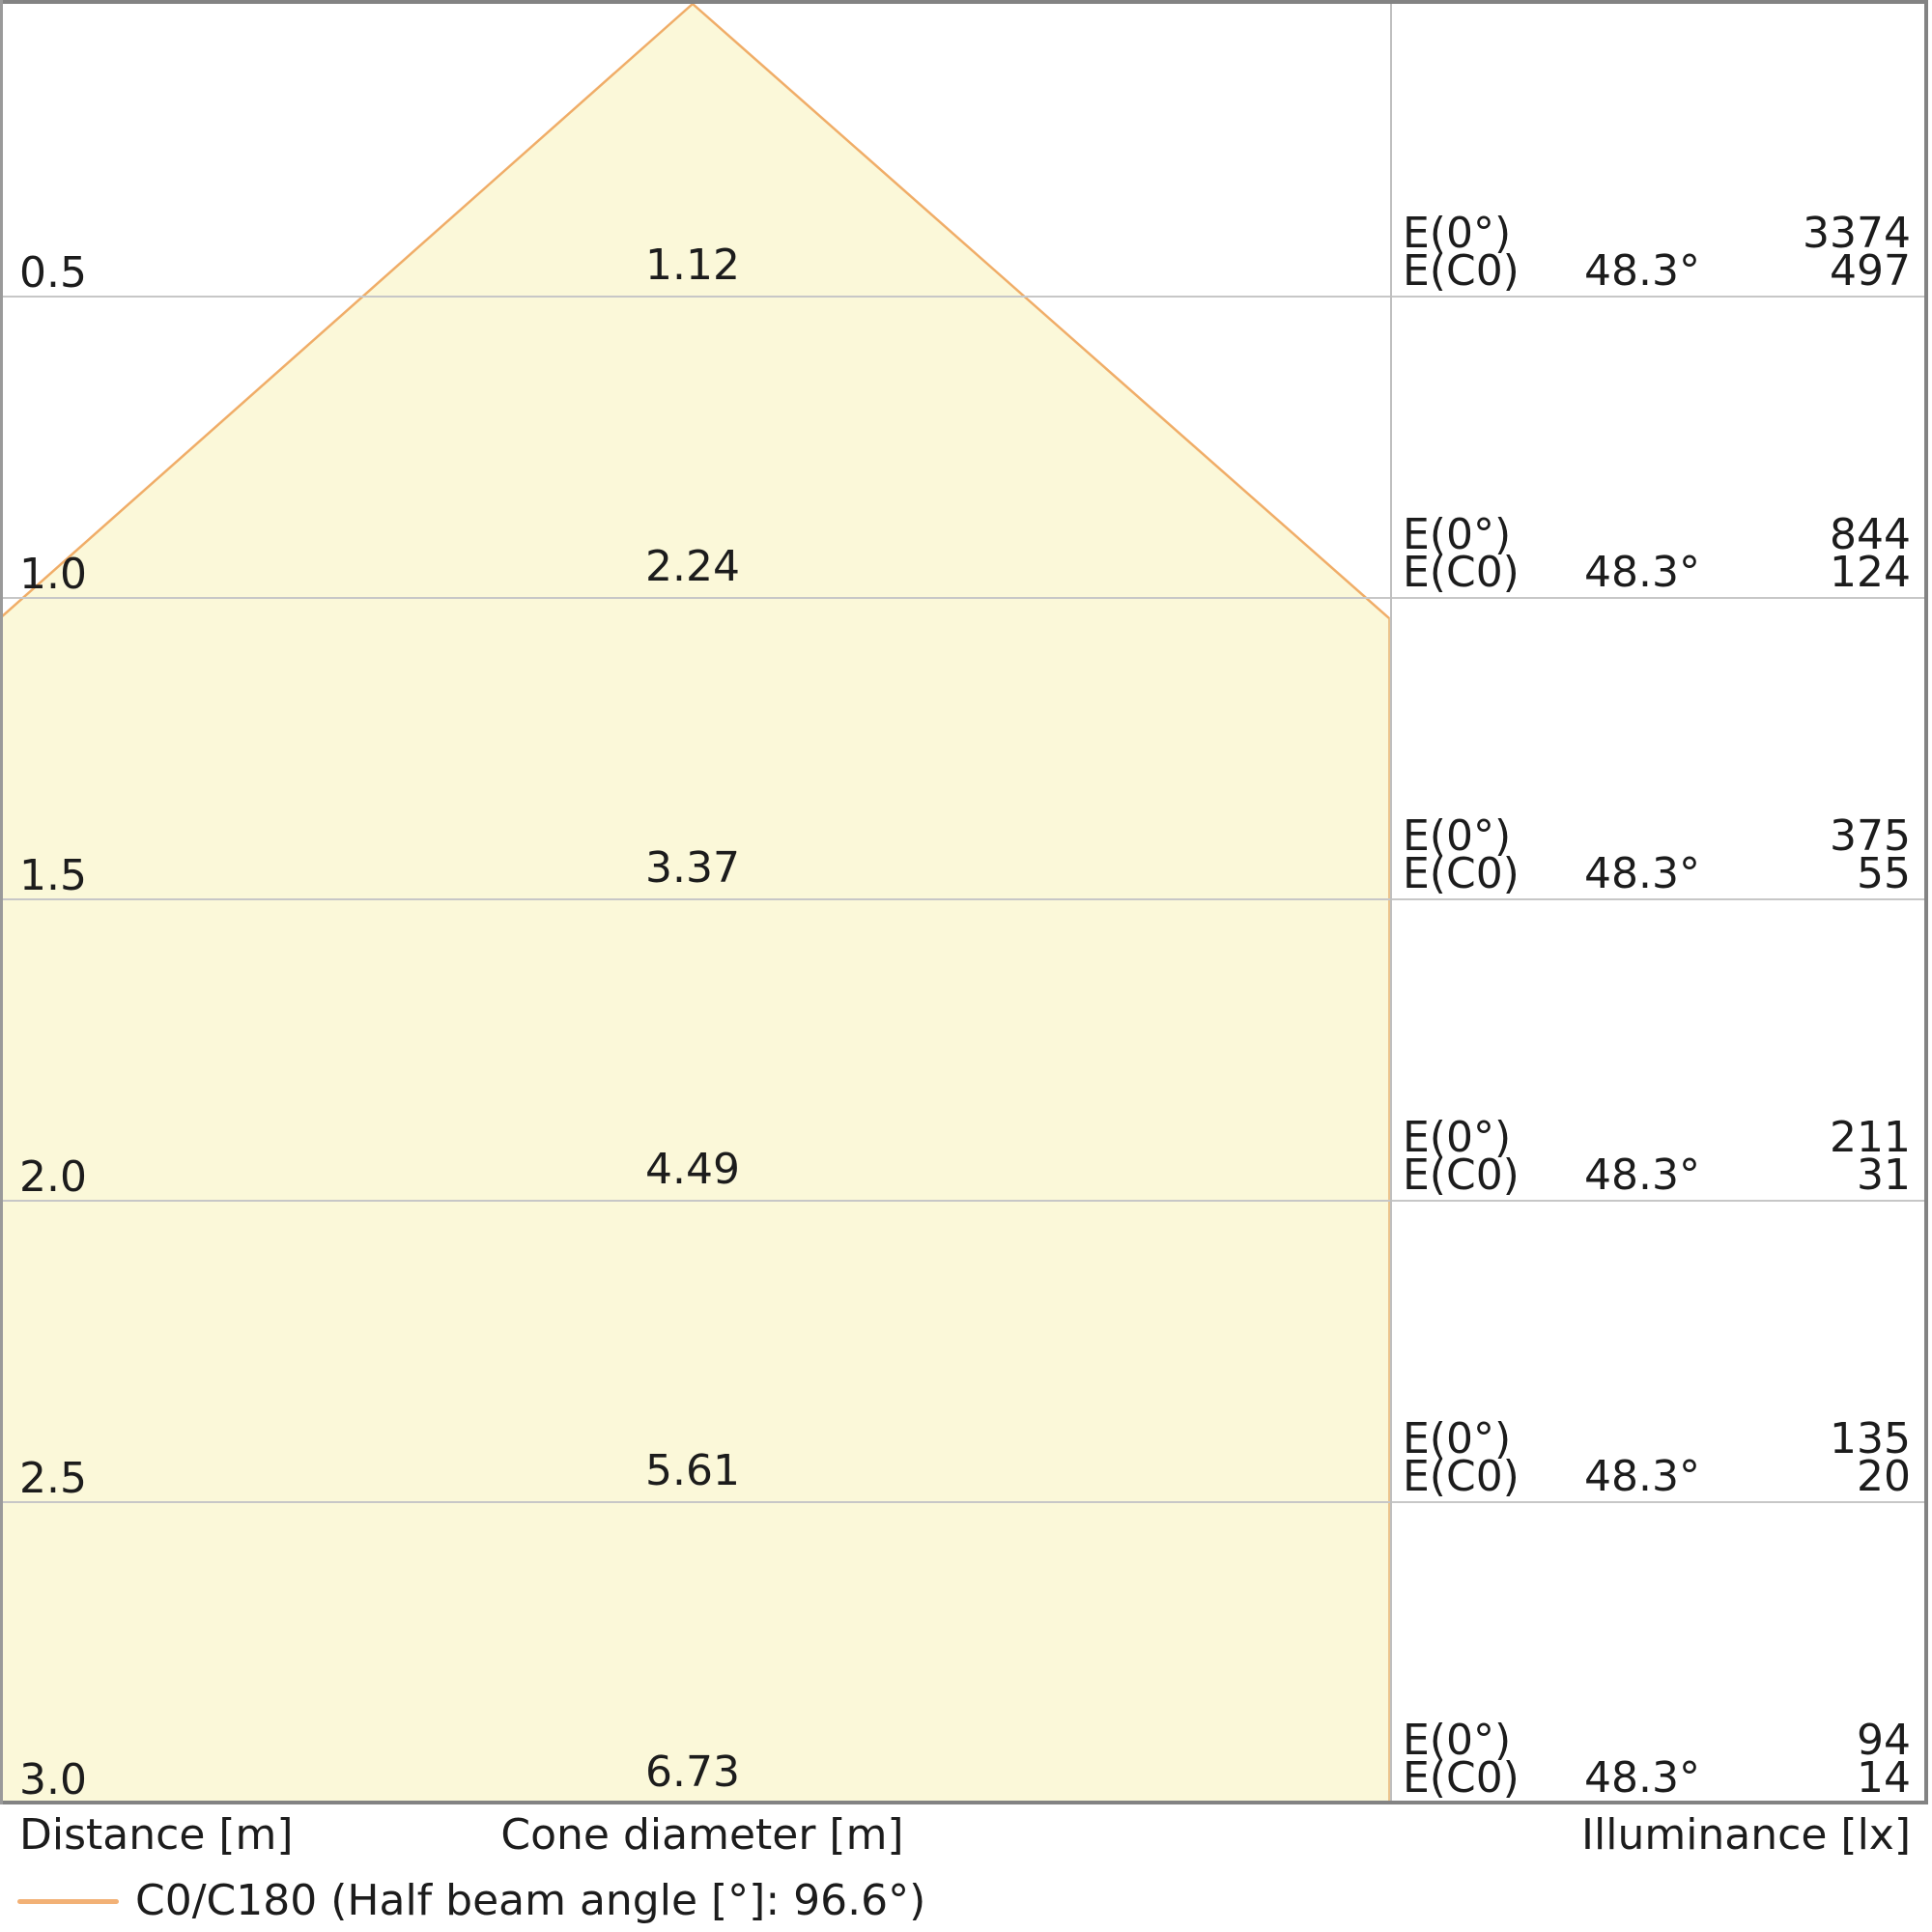 The height and width of the screenshot is (1932, 1932). Describe the element at coordinates (692, 1470) in the screenshot. I see `cone-diameter-value: 5.61` at that location.